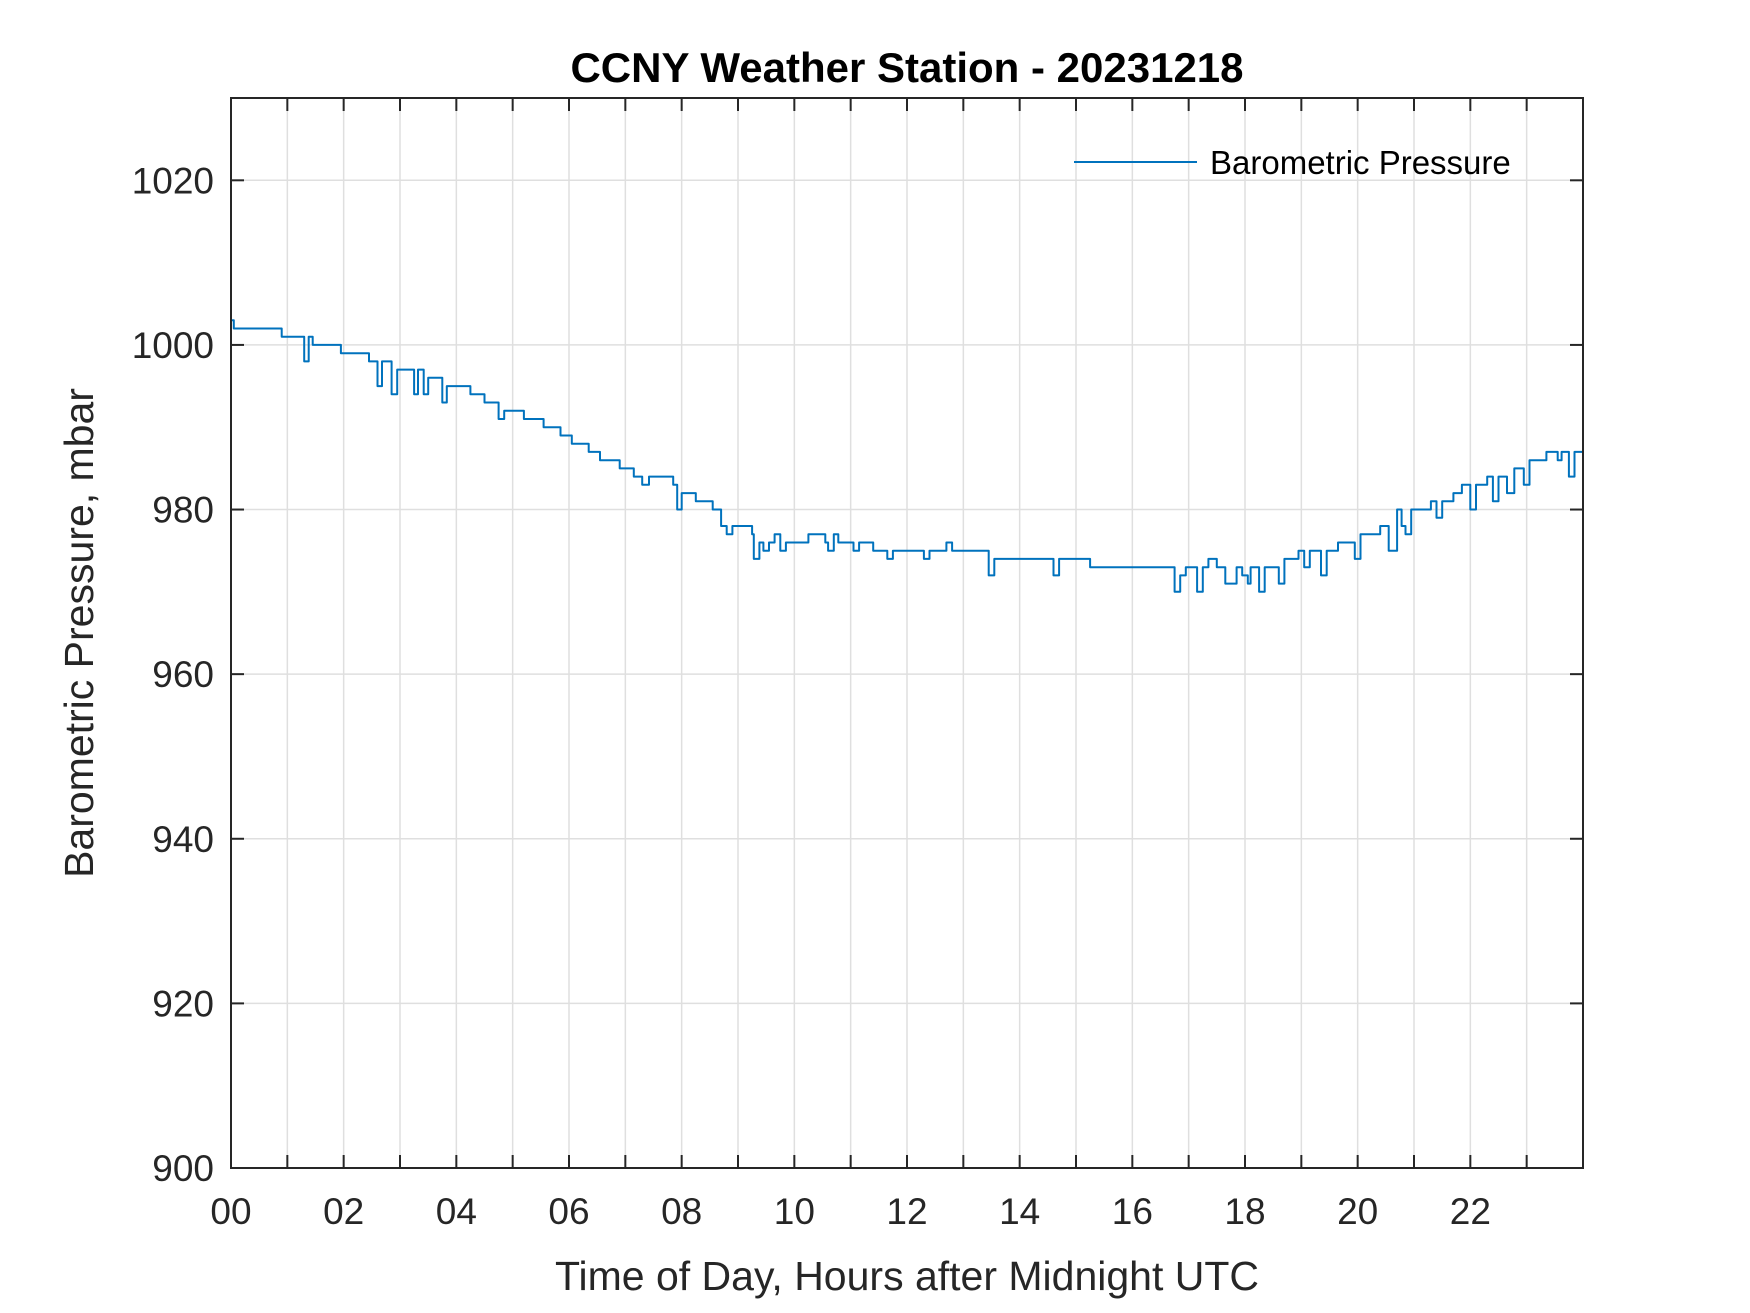 The height and width of the screenshot is (1313, 1750). I want to click on x-tick-label: 10, so click(794, 1211).